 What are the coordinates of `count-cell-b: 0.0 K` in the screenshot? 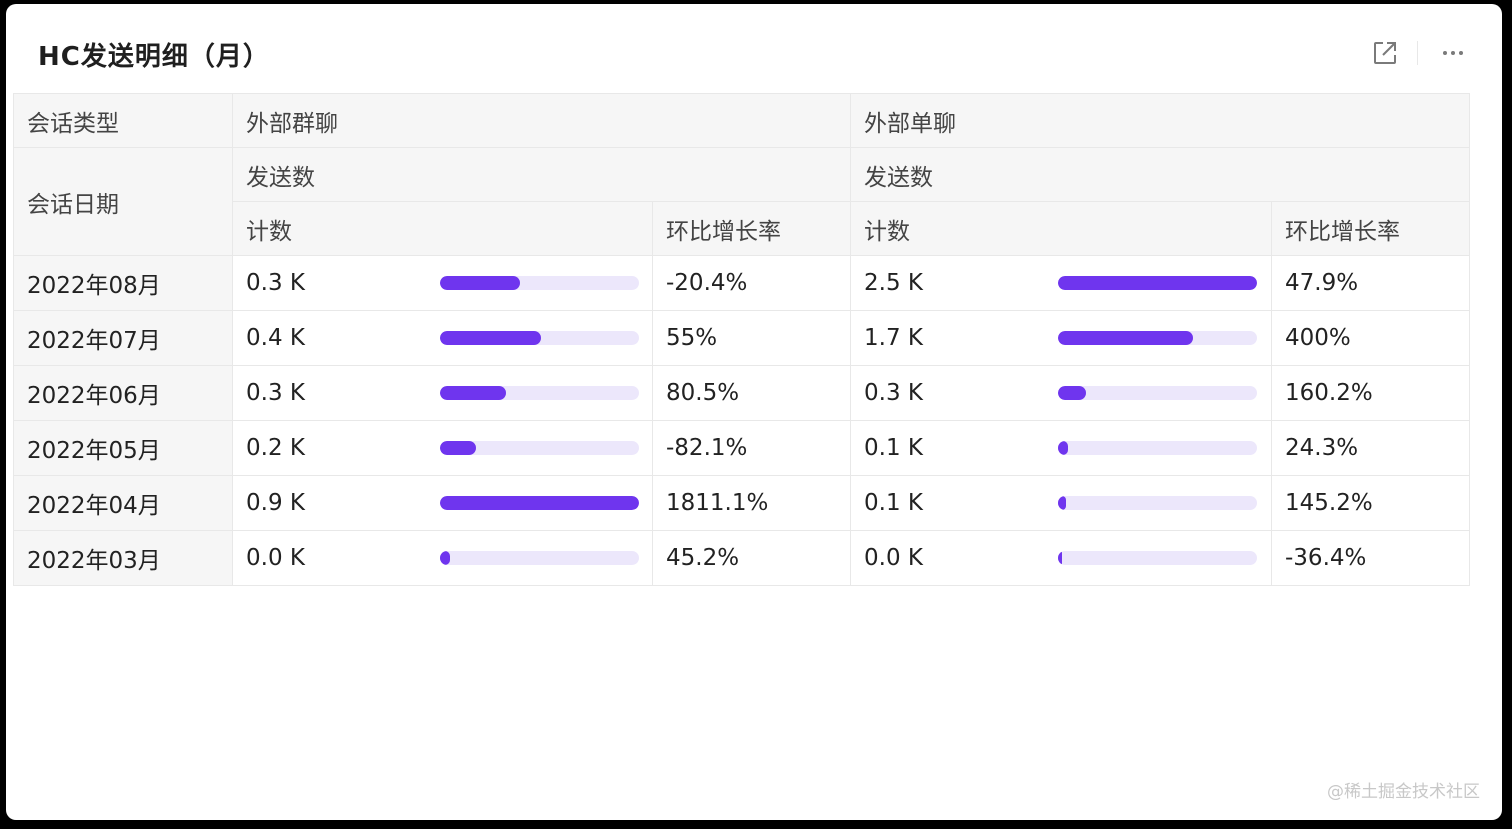 It's located at (1061, 558).